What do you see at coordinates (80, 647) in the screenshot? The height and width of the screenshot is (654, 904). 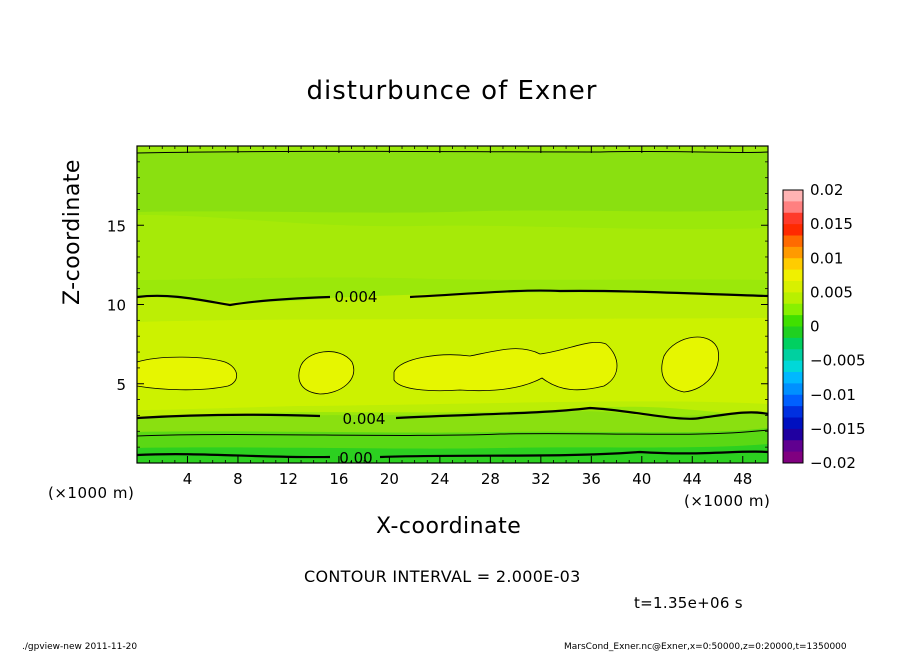 I see `footer-left: ./gpview-new 2011-11-20` at bounding box center [80, 647].